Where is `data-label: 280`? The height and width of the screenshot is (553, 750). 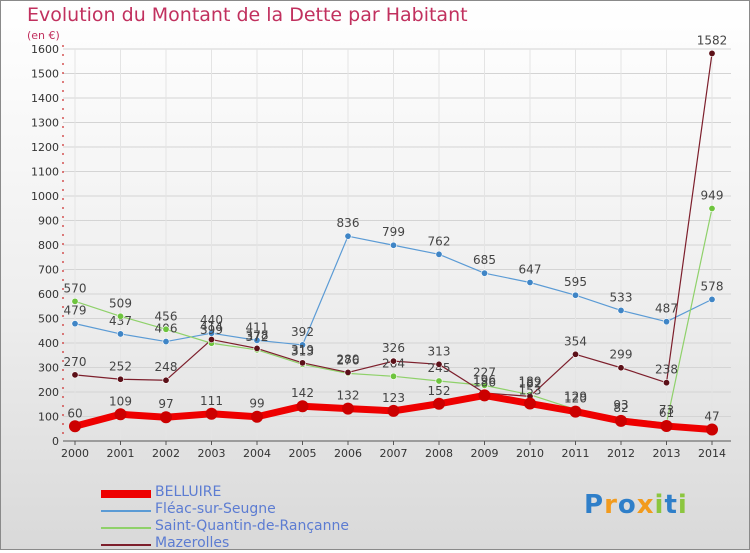 data-label: 280 is located at coordinates (348, 359).